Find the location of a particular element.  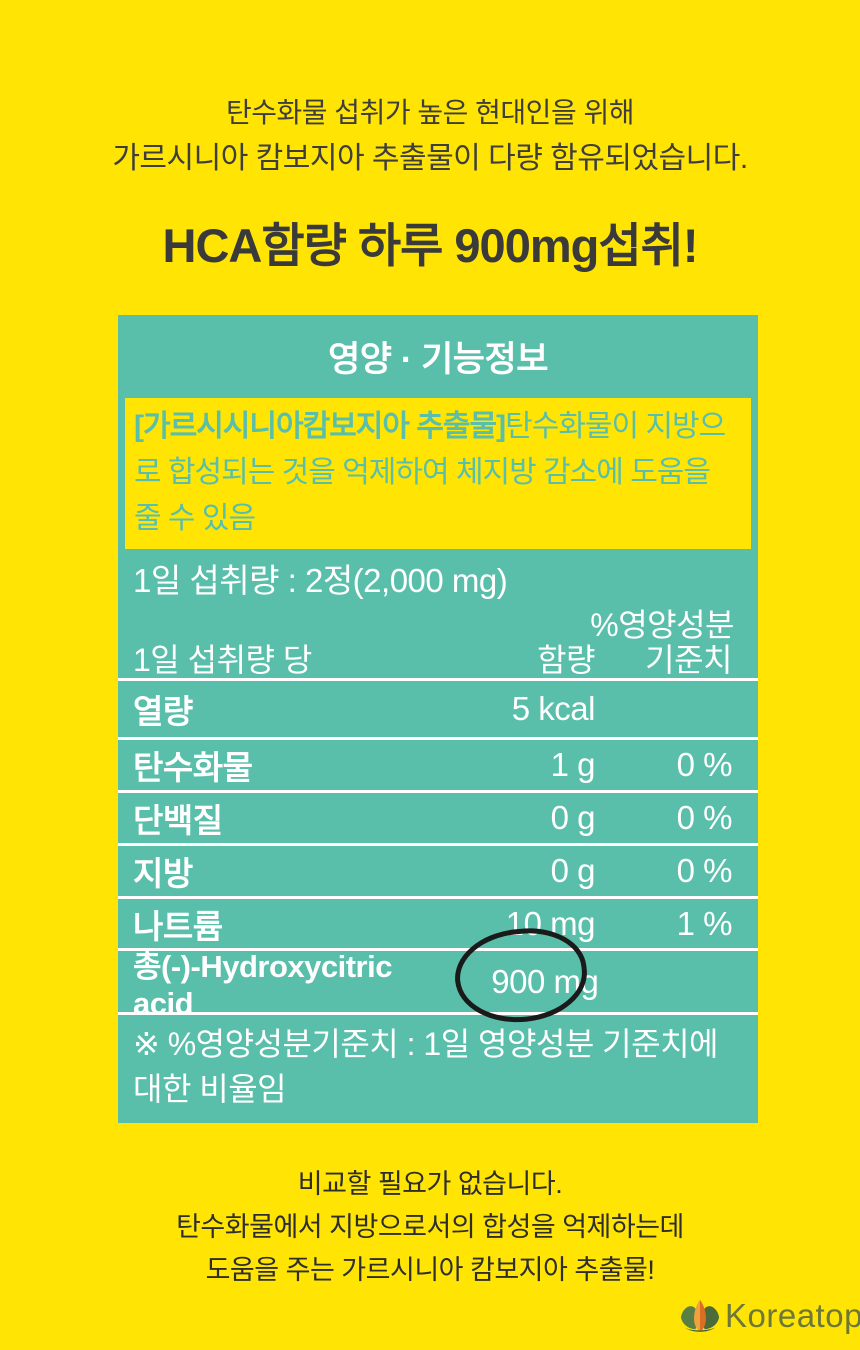

amount-header: 함량 is located at coordinates (566, 660).